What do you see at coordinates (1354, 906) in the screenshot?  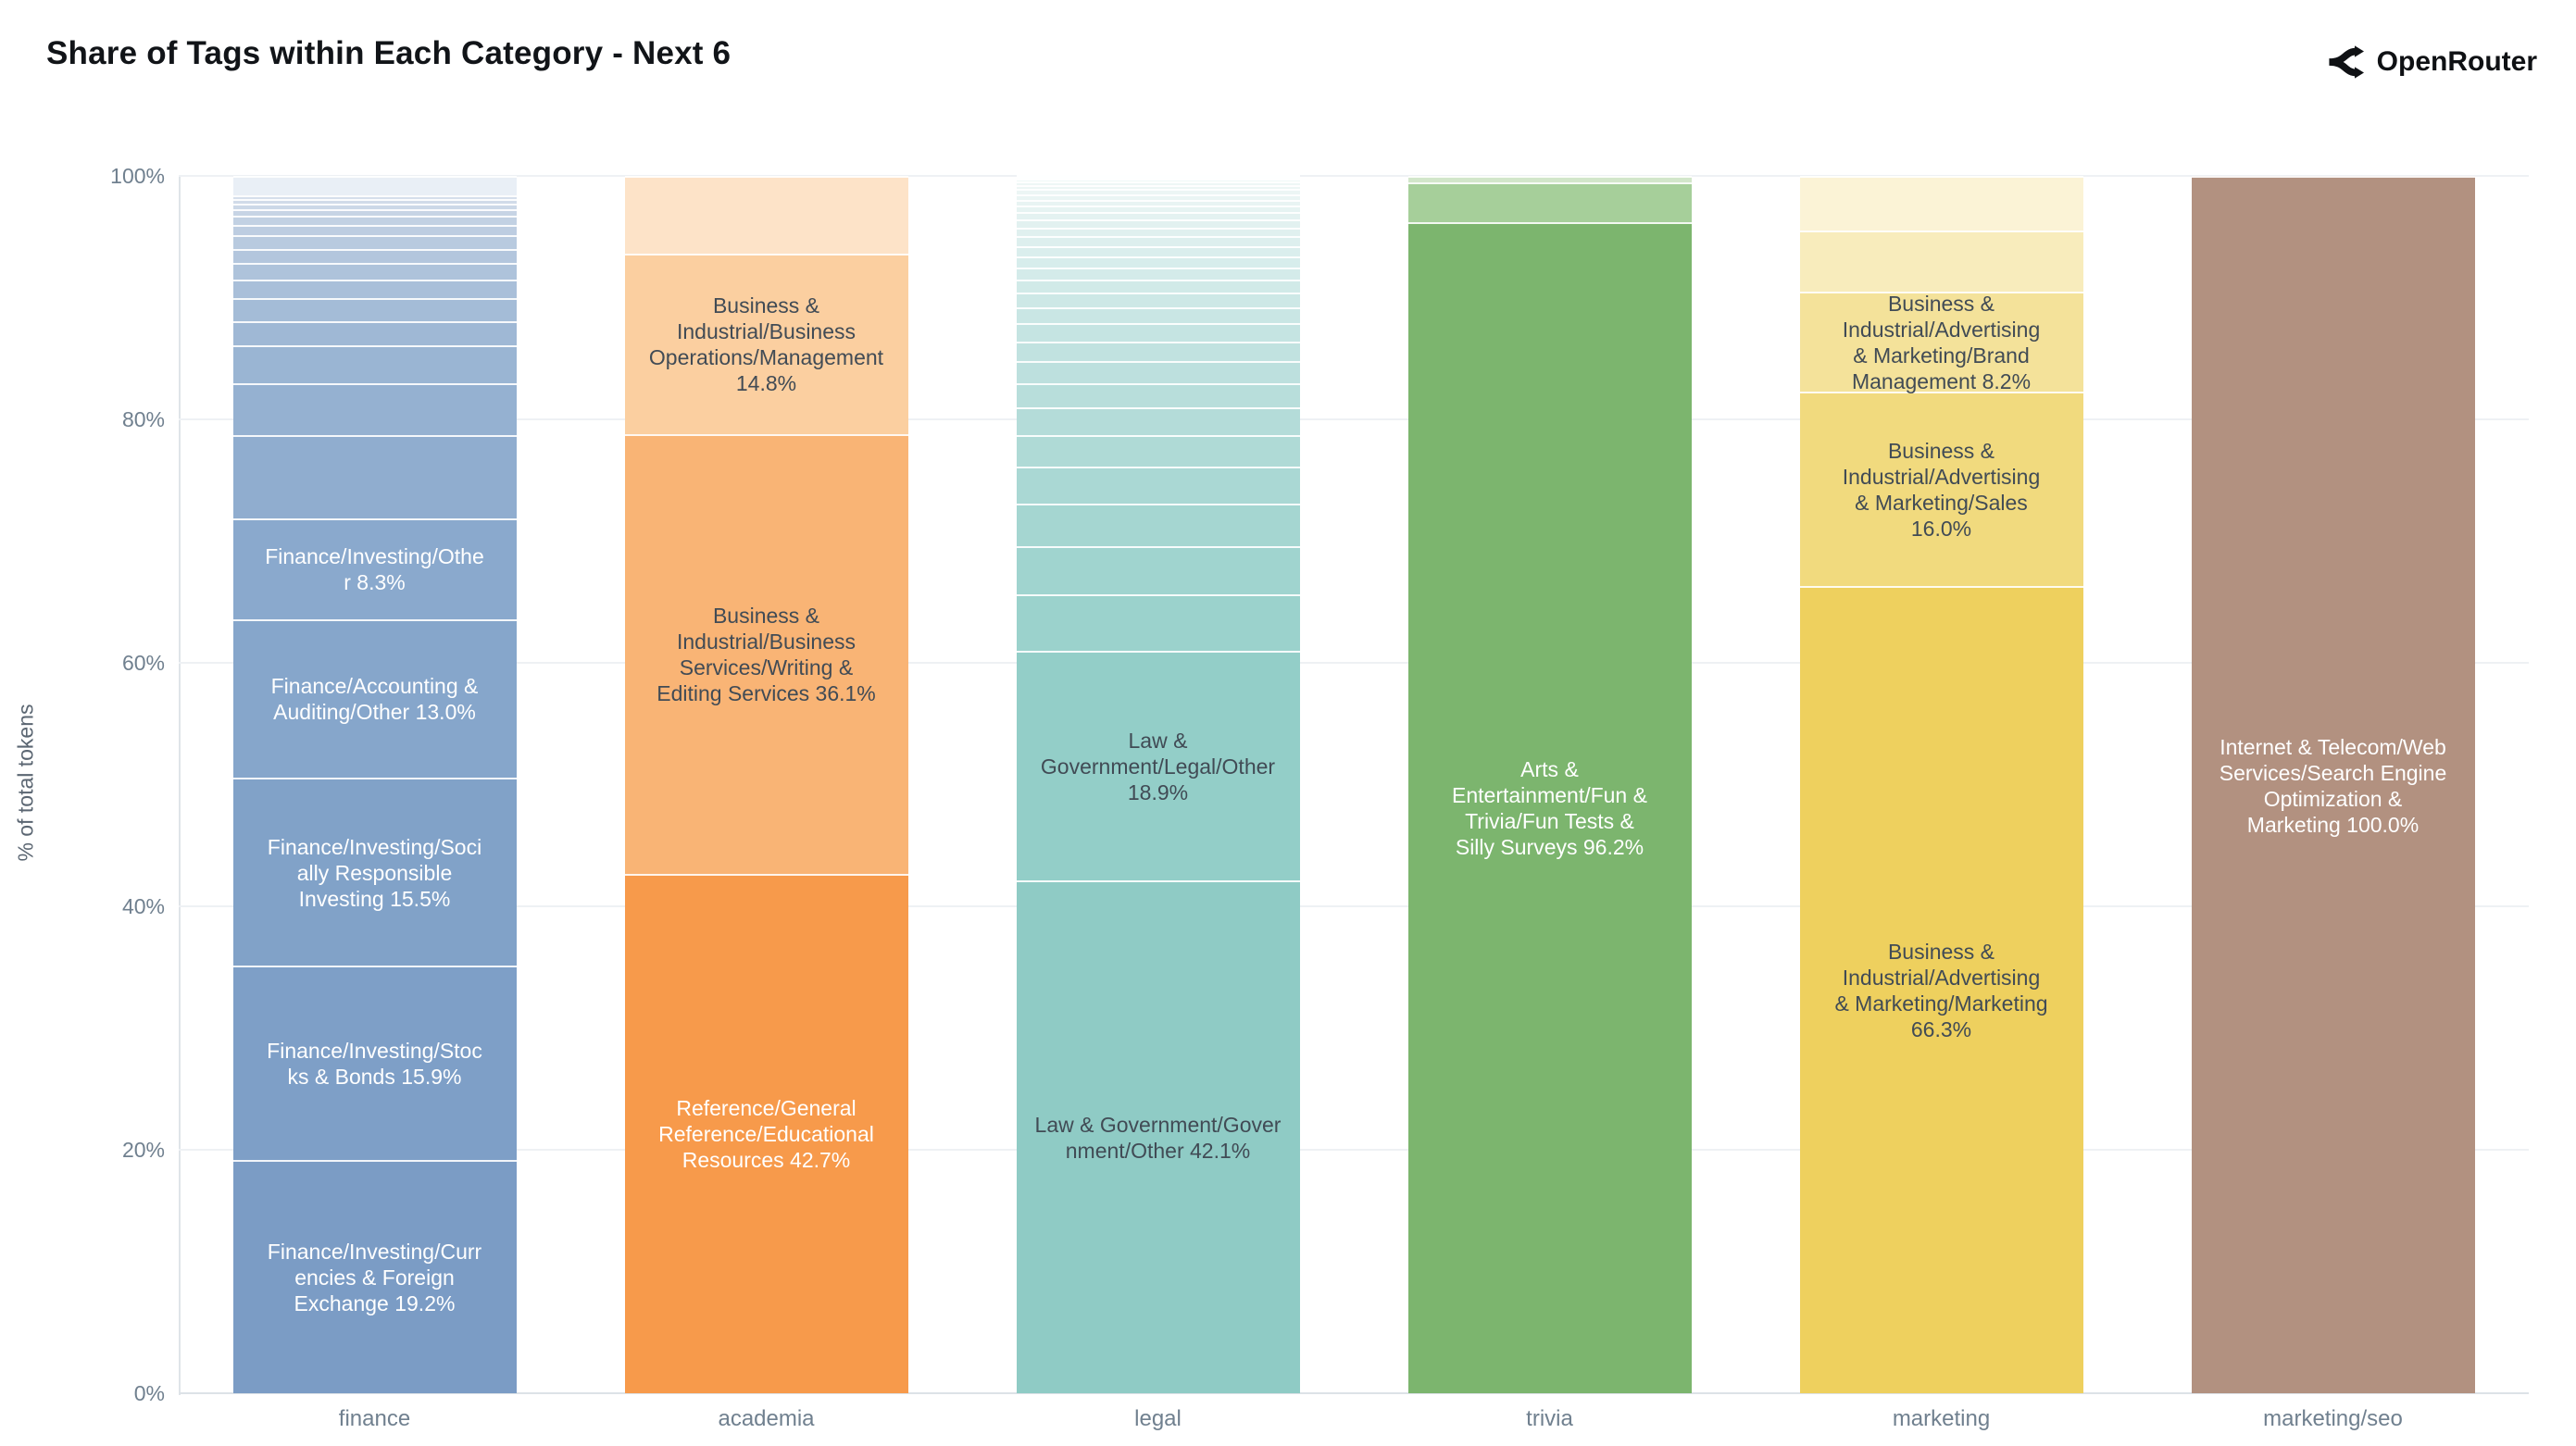 I see `gridline-40%` at bounding box center [1354, 906].